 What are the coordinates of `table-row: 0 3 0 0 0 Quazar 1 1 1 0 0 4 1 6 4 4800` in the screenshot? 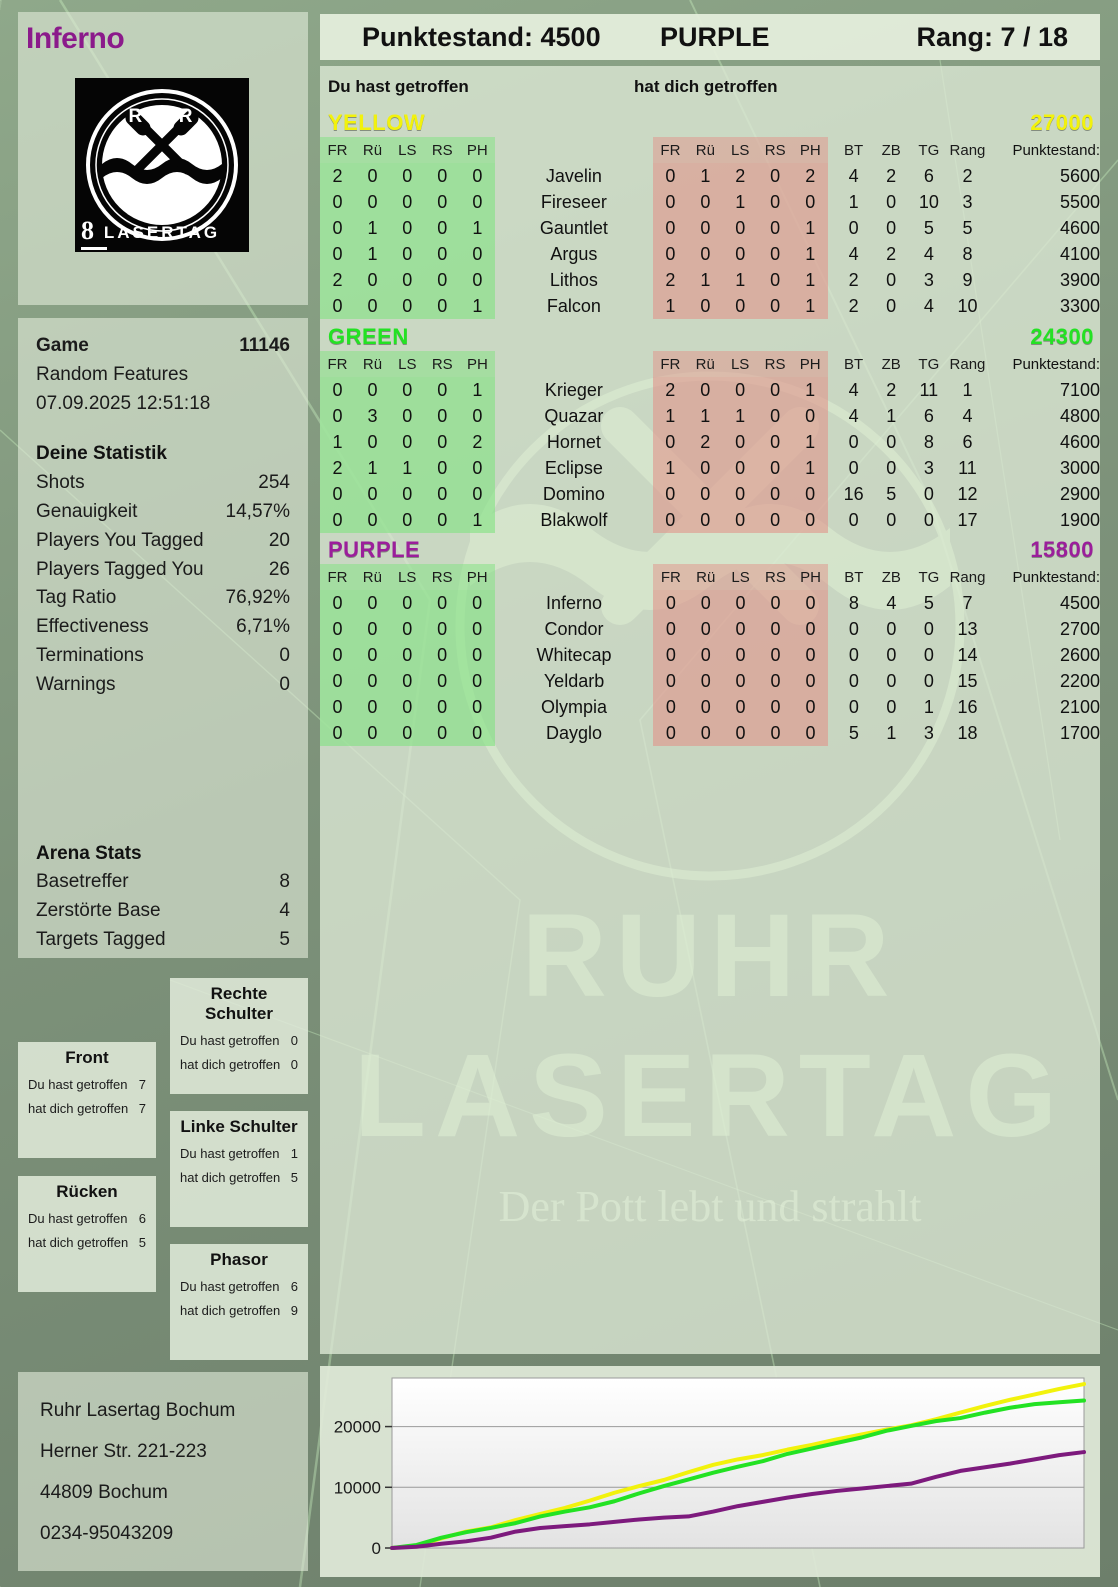 It's located at (710, 416).